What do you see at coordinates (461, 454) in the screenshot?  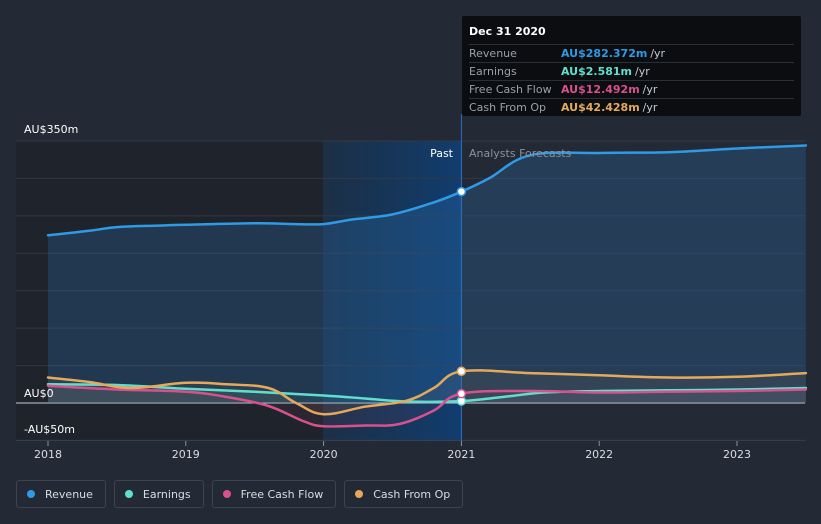 I see `x-tick-label: 2021` at bounding box center [461, 454].